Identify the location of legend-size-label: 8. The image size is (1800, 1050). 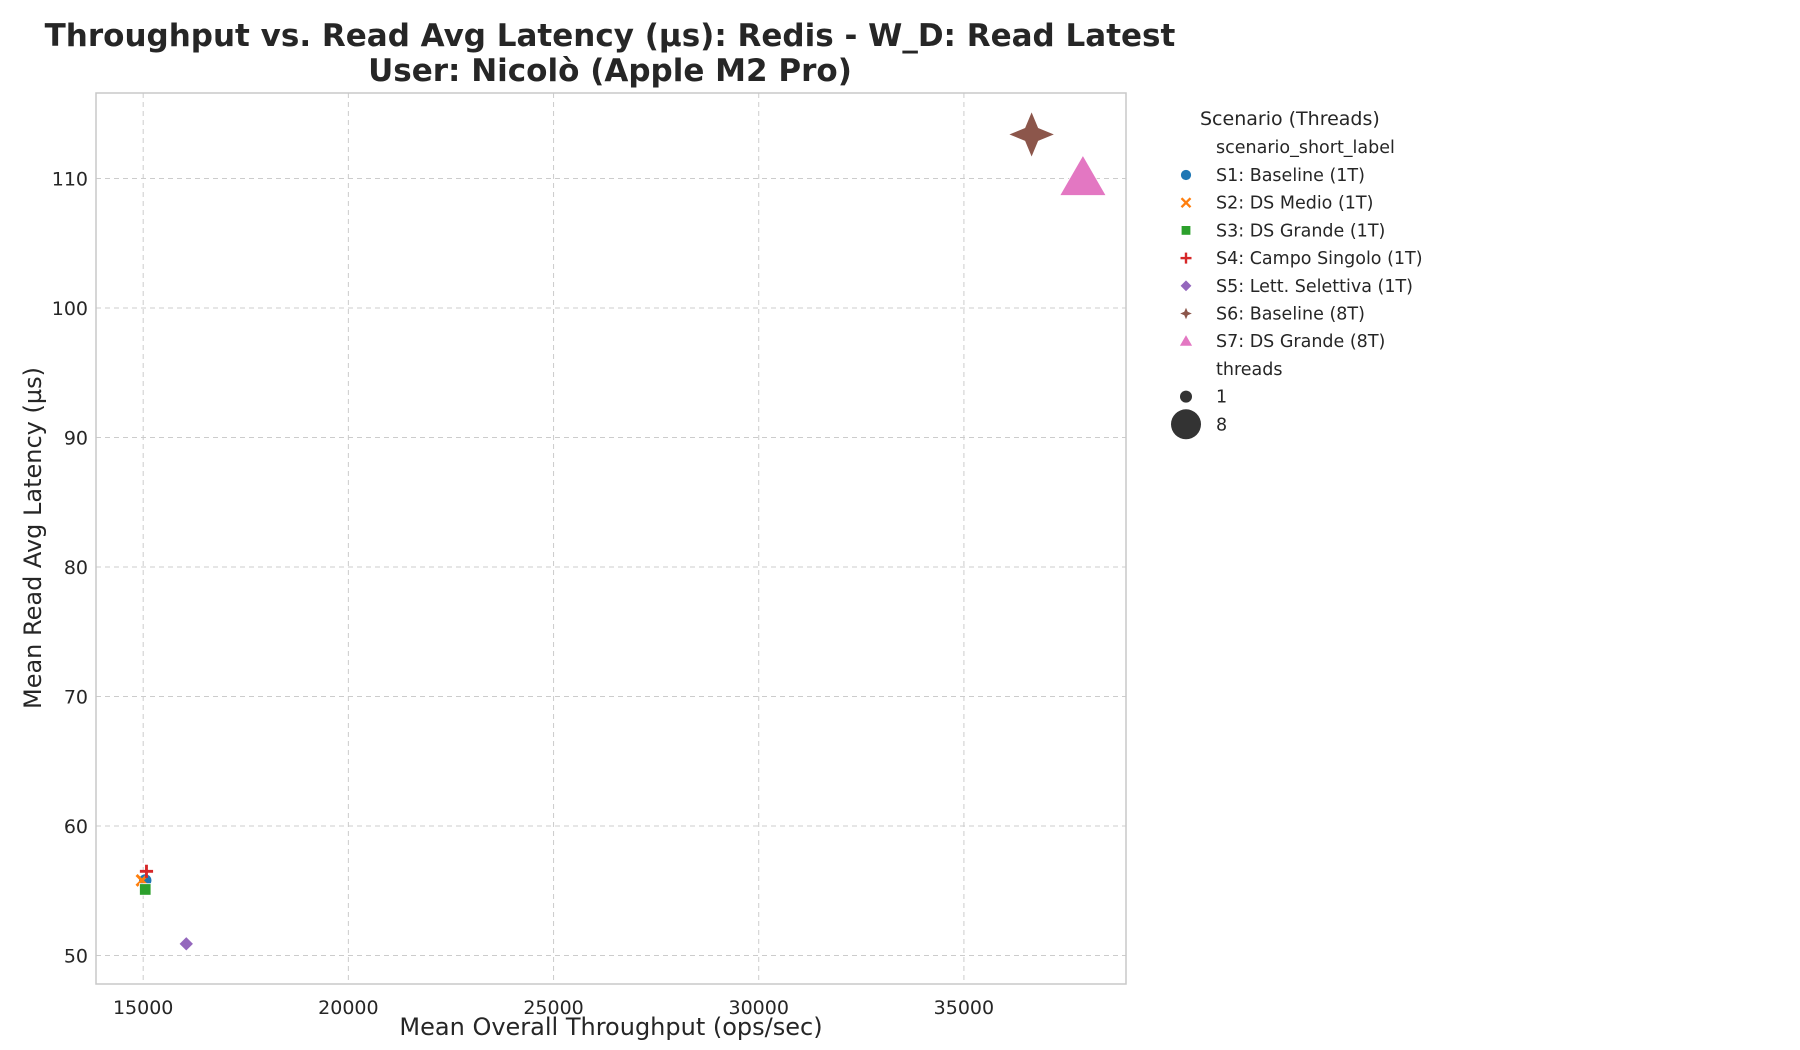
(1221, 425).